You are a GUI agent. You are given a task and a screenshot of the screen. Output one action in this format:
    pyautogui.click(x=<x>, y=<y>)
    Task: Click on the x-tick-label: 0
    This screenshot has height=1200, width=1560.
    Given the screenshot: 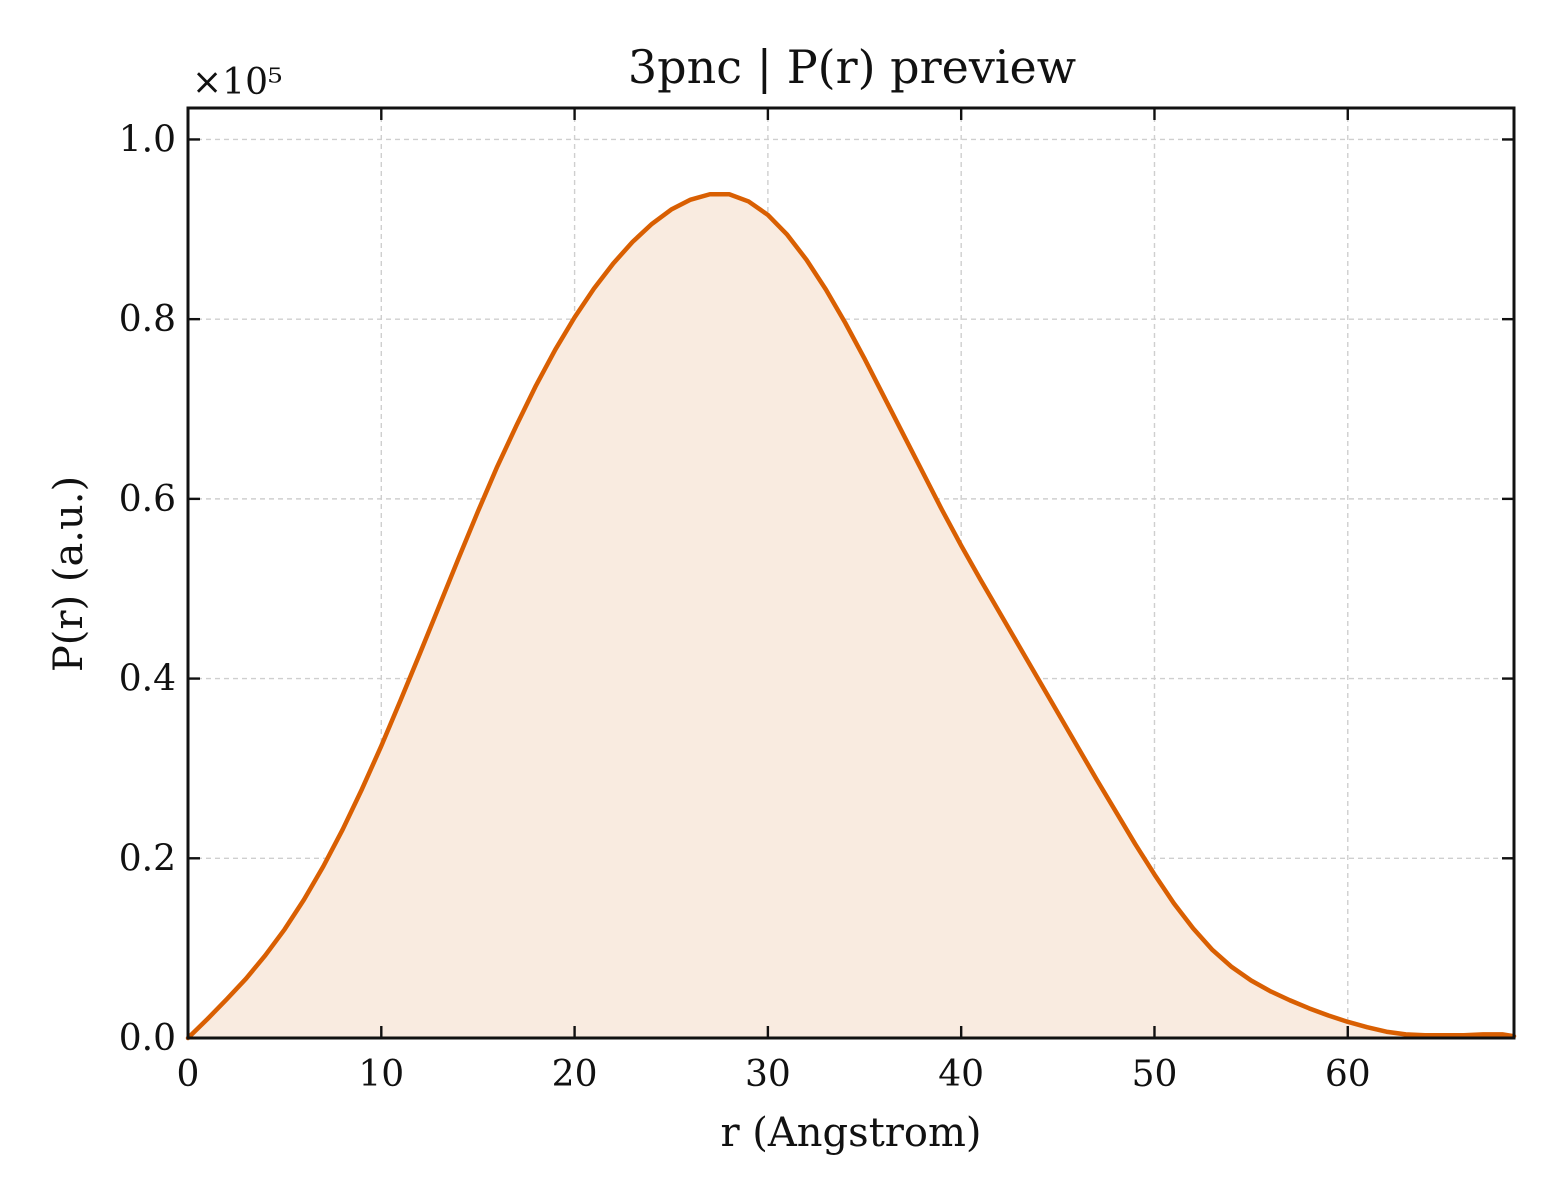 What is the action you would take?
    pyautogui.click(x=188, y=1074)
    